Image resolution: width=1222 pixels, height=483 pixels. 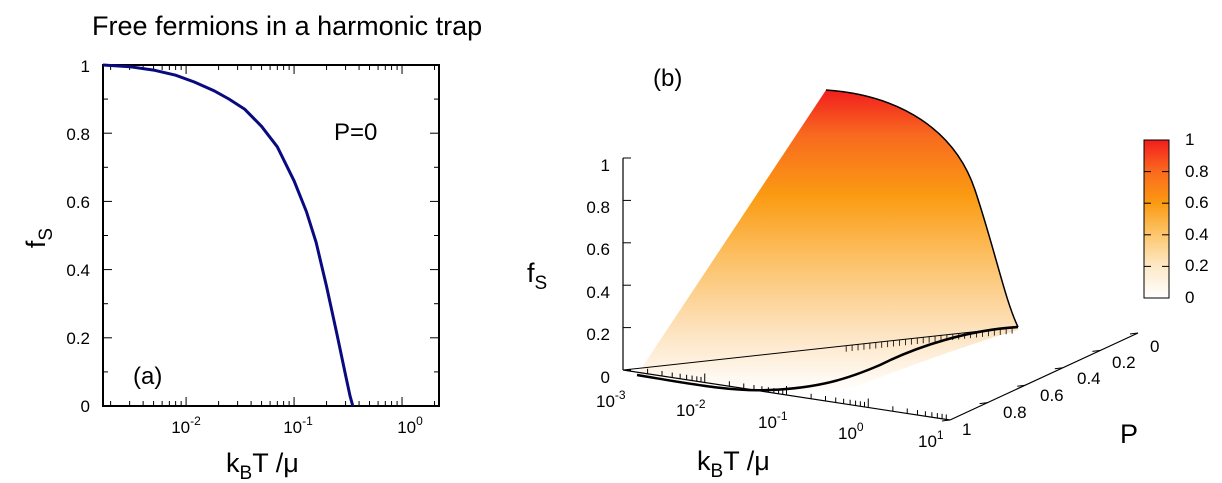 What do you see at coordinates (605, 377) in the screenshot?
I see `panel-b-z-tick-0: 0` at bounding box center [605, 377].